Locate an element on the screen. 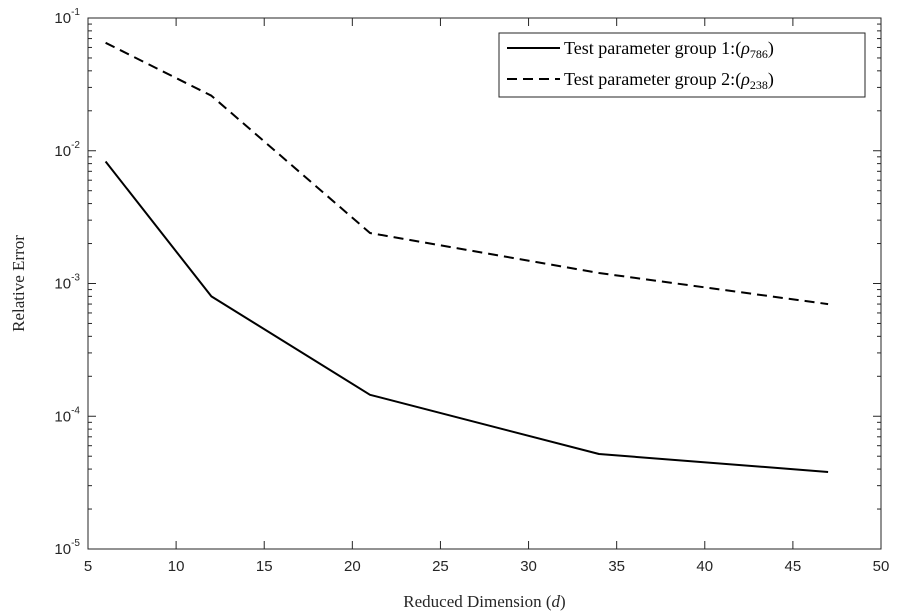  legend-entry-1-sub: 786 is located at coordinates (759, 54).